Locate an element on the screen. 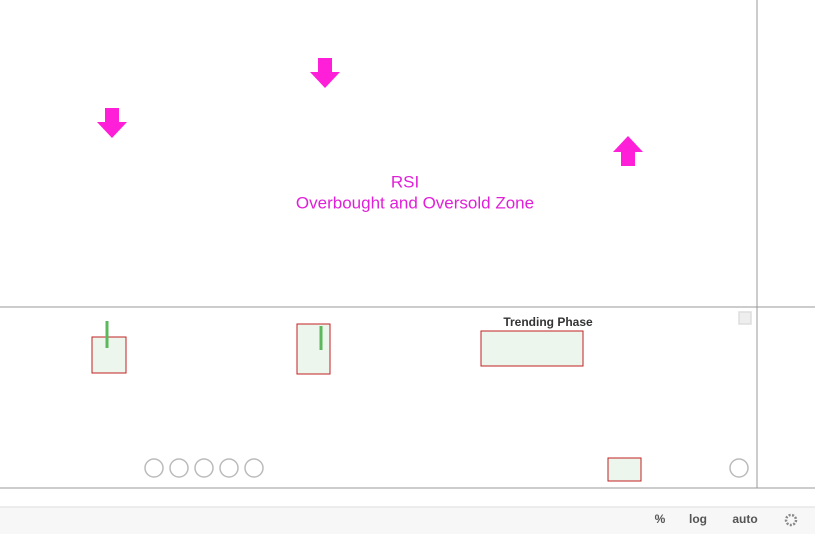  nav-right is located at coordinates (254, 468).